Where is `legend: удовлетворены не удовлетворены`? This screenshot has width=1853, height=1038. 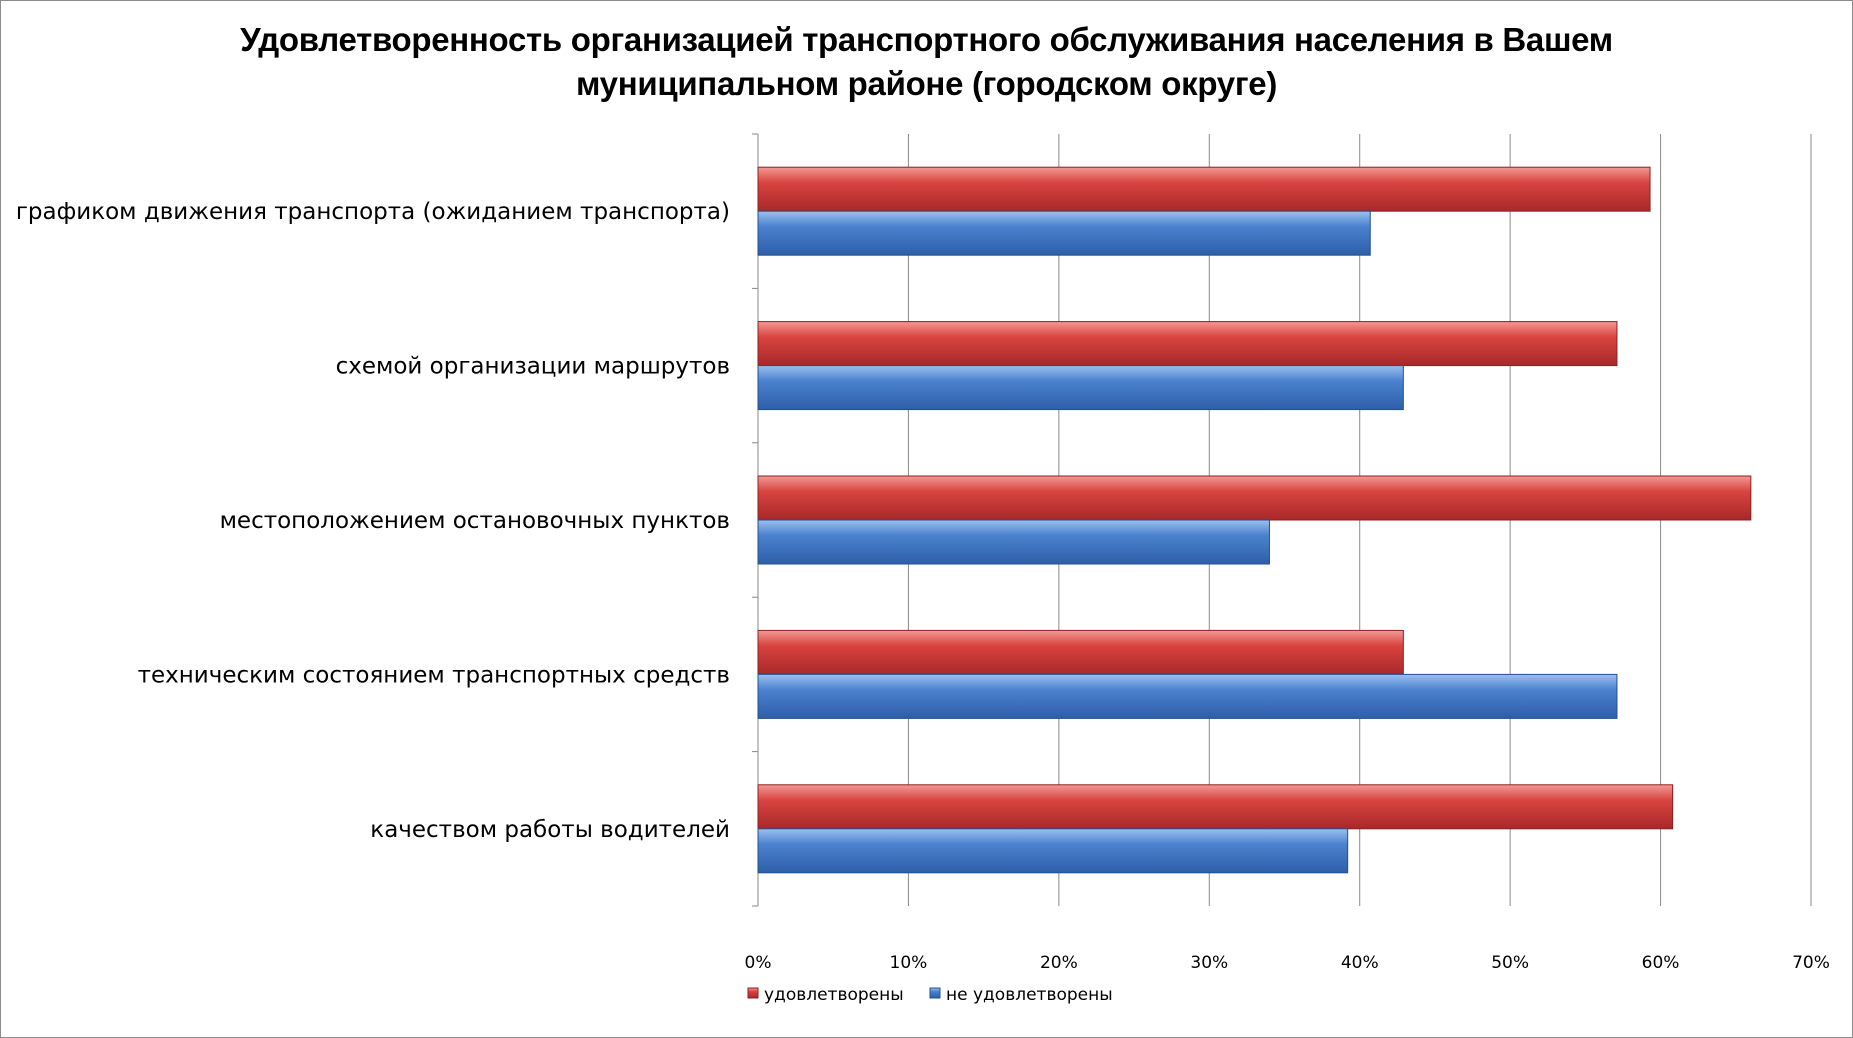 legend: удовлетворены не удовлетворены is located at coordinates (930, 995).